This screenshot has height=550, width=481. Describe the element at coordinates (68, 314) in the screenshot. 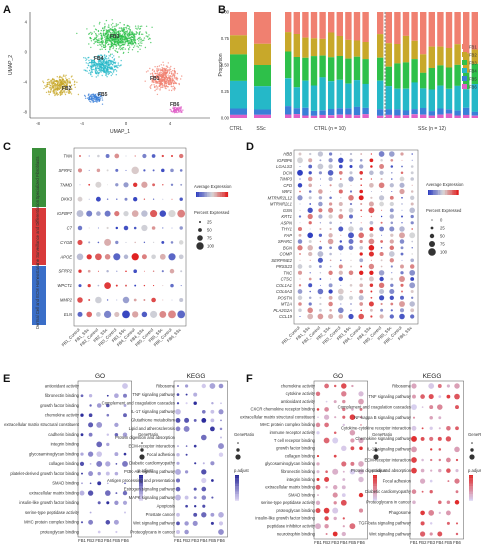

I see `gene-label-c: ELN` at that location.